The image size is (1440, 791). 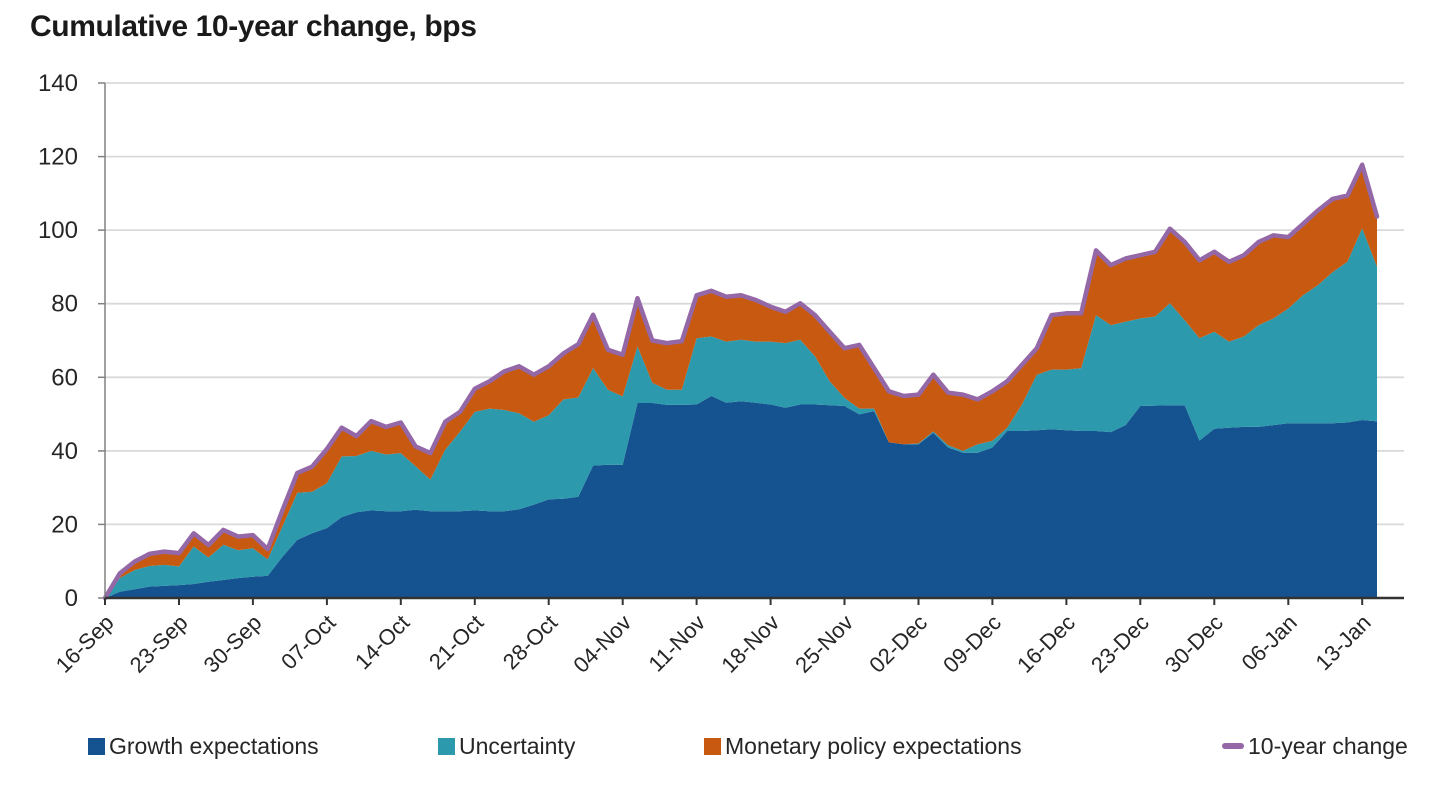 I want to click on x-tick-label: 06-Jan, so click(x=1269, y=642).